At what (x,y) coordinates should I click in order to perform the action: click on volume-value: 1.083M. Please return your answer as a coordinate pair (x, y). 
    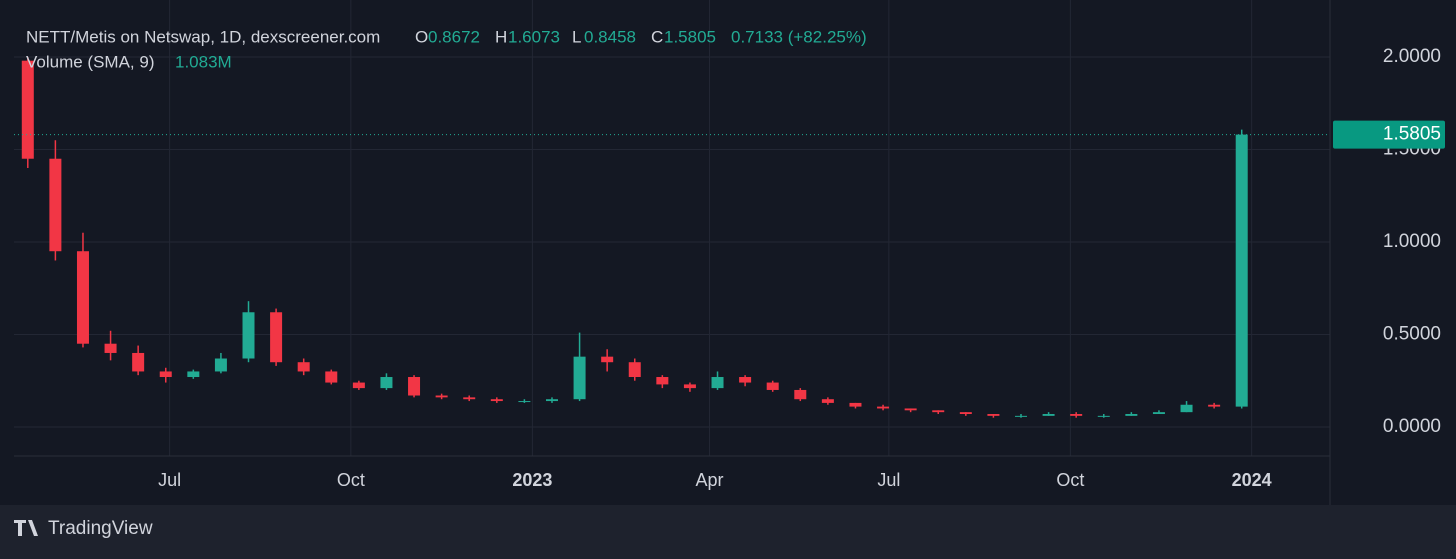
    Looking at the image, I should click on (203, 61).